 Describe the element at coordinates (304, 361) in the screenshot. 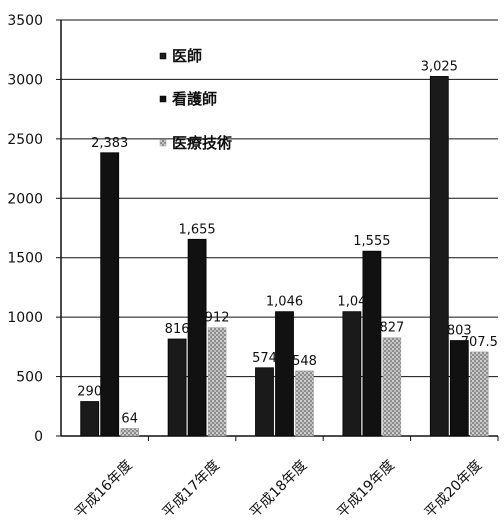

I see `data-label-2-2: 548` at that location.